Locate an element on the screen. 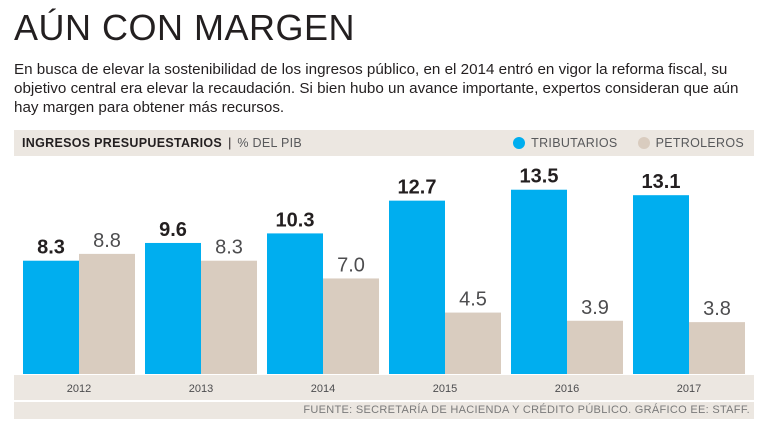  bar-petroleros-2016 is located at coordinates (595, 347).